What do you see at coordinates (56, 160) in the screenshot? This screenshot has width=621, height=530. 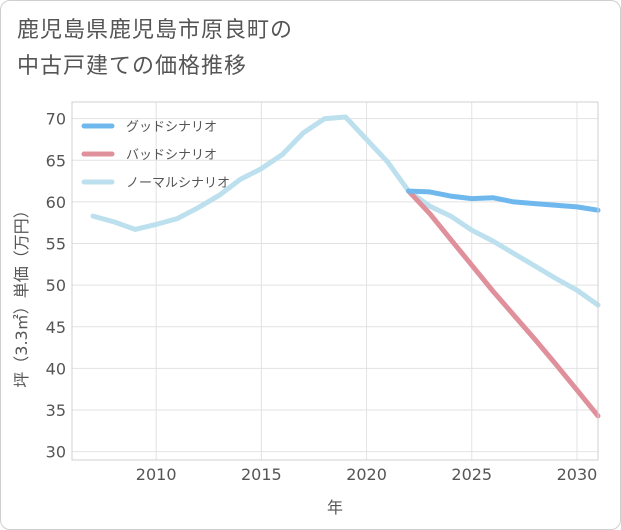 I see `y-tick-label: 65` at bounding box center [56, 160].